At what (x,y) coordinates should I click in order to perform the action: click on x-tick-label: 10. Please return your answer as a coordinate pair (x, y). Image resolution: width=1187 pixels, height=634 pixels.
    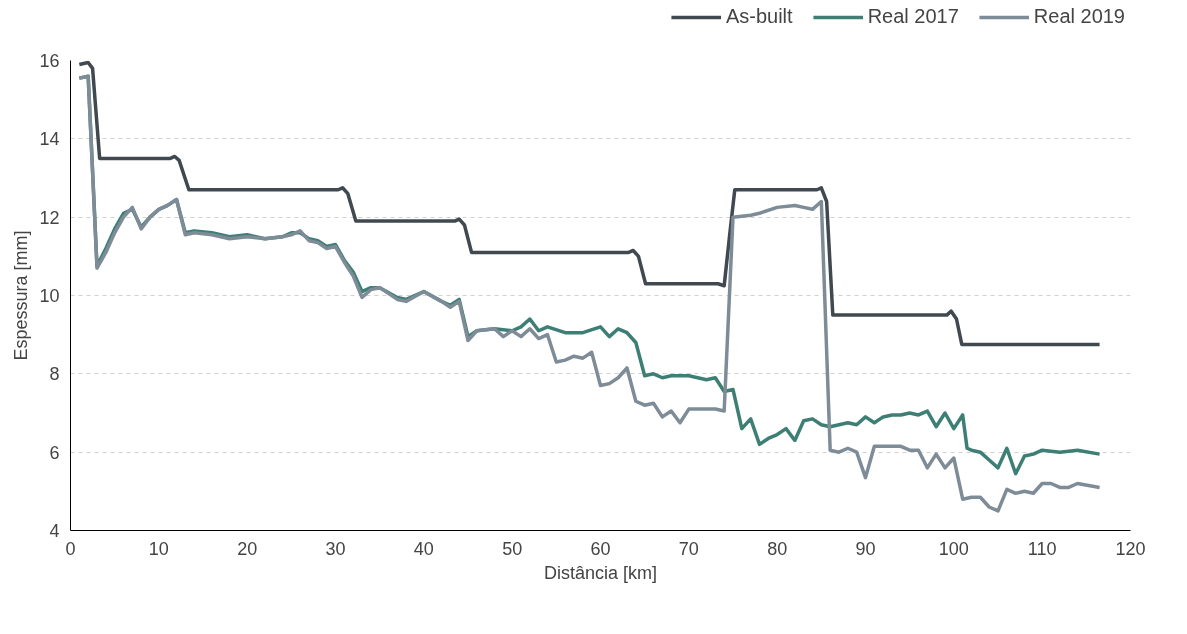
    Looking at the image, I should click on (158, 548).